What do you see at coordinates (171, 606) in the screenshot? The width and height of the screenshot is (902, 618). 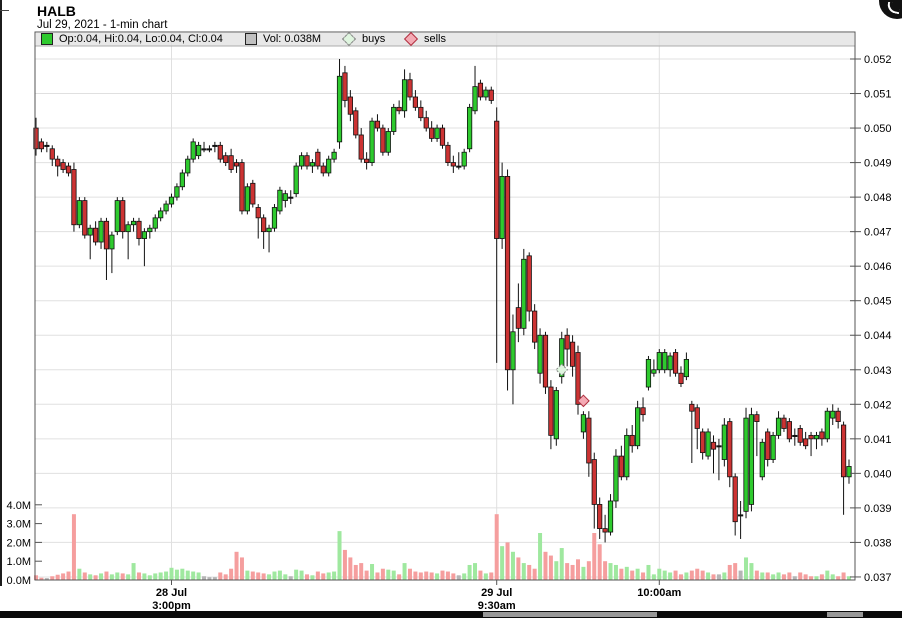 I see `time-tick-label: 3:00pm` at bounding box center [171, 606].